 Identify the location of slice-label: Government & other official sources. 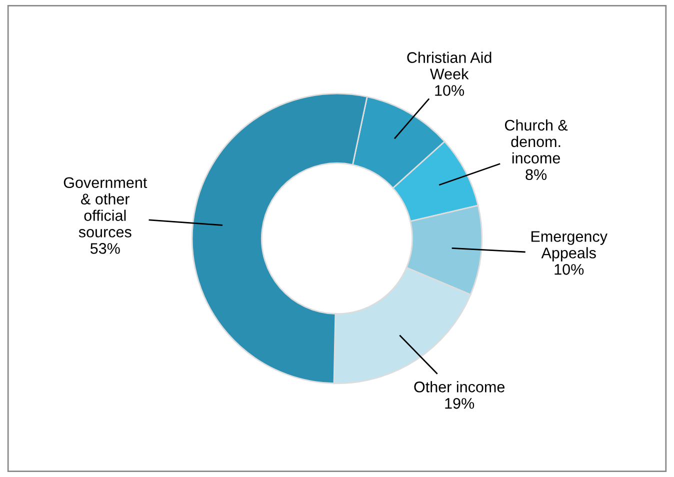
(106, 207).